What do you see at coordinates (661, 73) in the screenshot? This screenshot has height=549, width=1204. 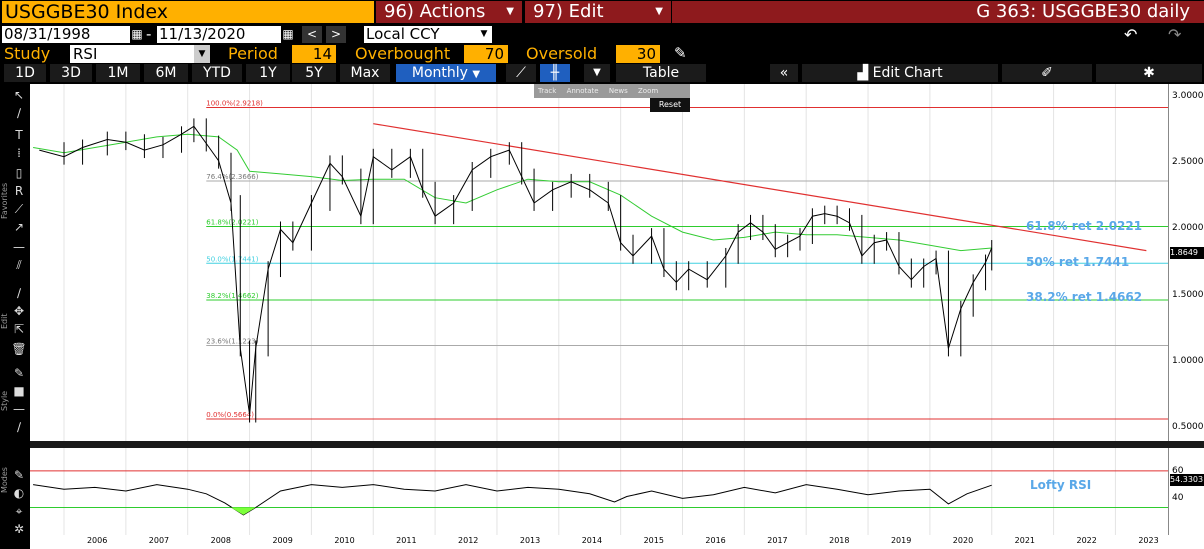 I see `table-button: Table` at bounding box center [661, 73].